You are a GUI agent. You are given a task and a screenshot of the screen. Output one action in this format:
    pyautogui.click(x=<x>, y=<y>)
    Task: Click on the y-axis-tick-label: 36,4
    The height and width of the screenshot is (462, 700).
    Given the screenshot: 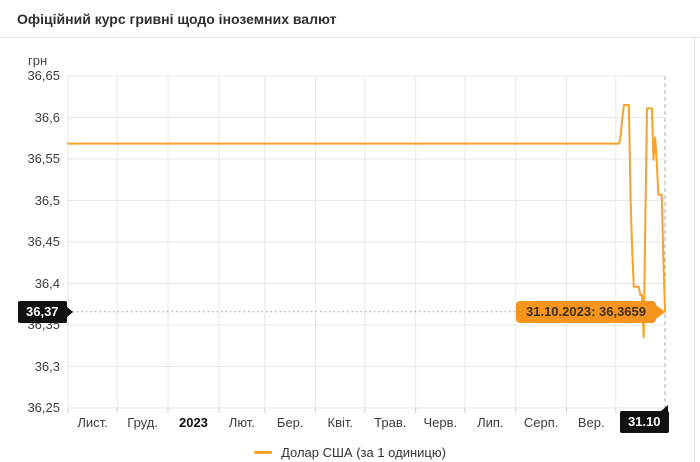 What is the action you would take?
    pyautogui.click(x=47, y=283)
    